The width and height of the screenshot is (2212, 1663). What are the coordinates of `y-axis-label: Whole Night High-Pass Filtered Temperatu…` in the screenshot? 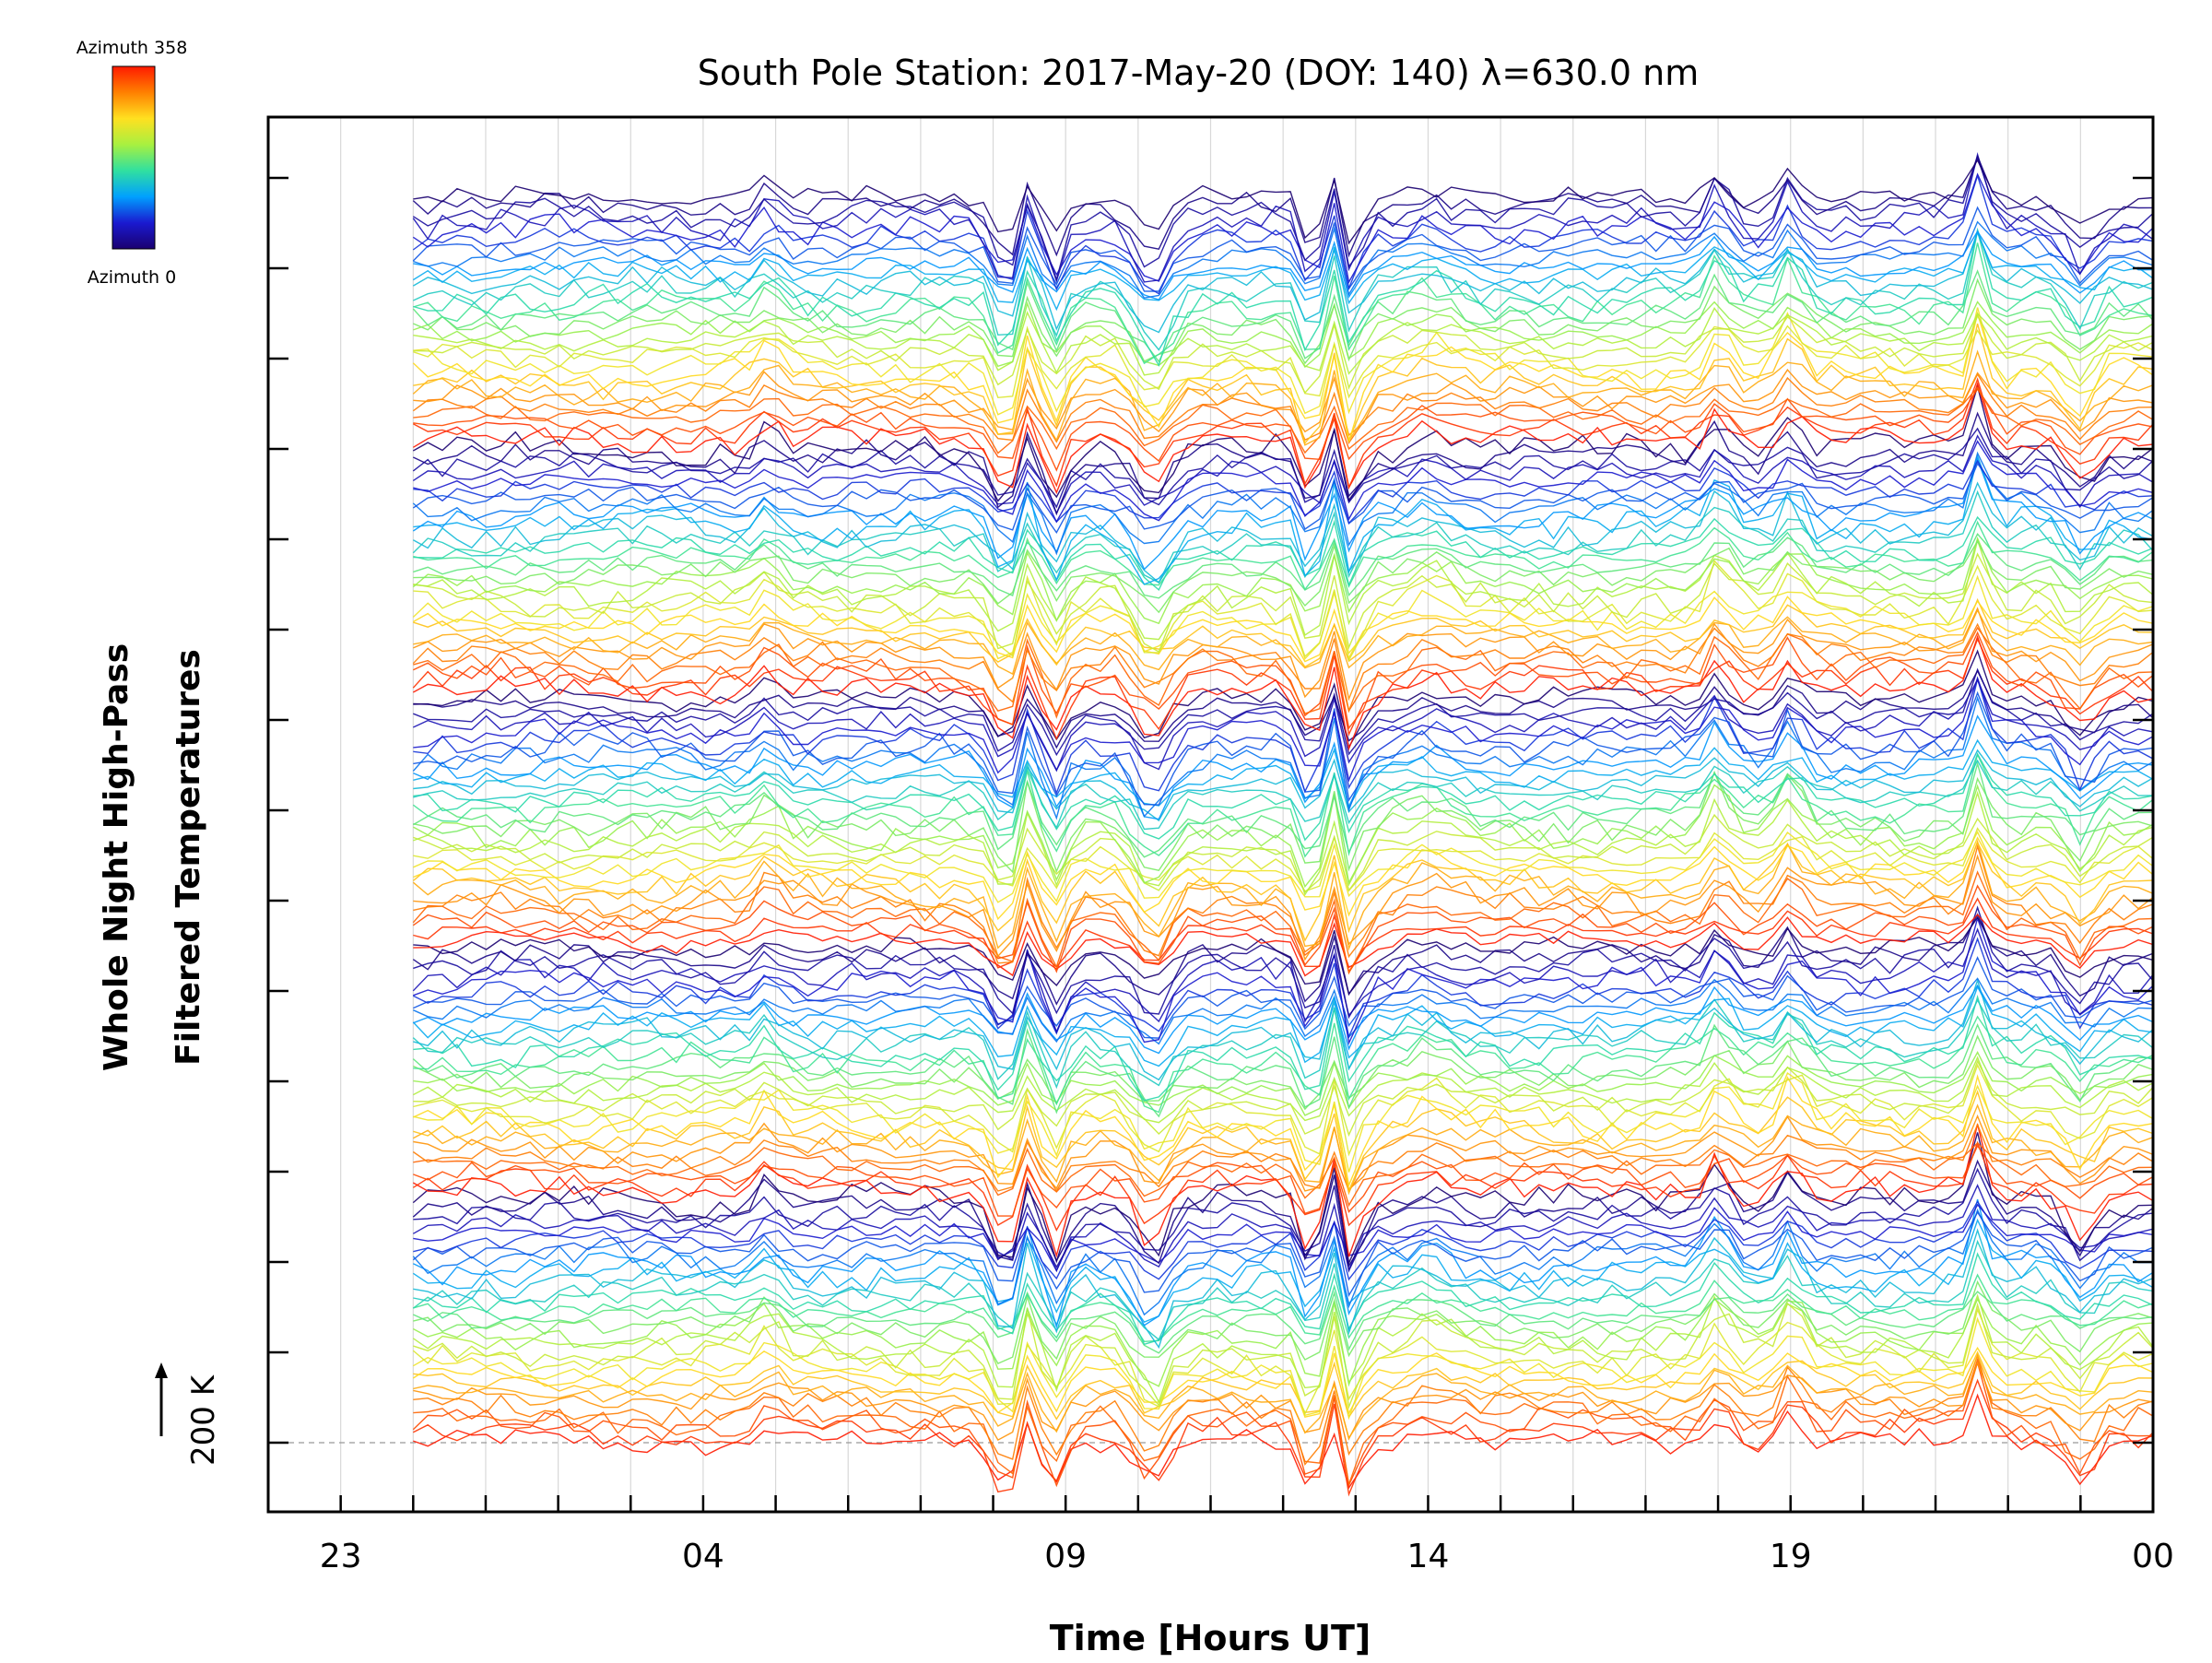 It's located at (152, 857).